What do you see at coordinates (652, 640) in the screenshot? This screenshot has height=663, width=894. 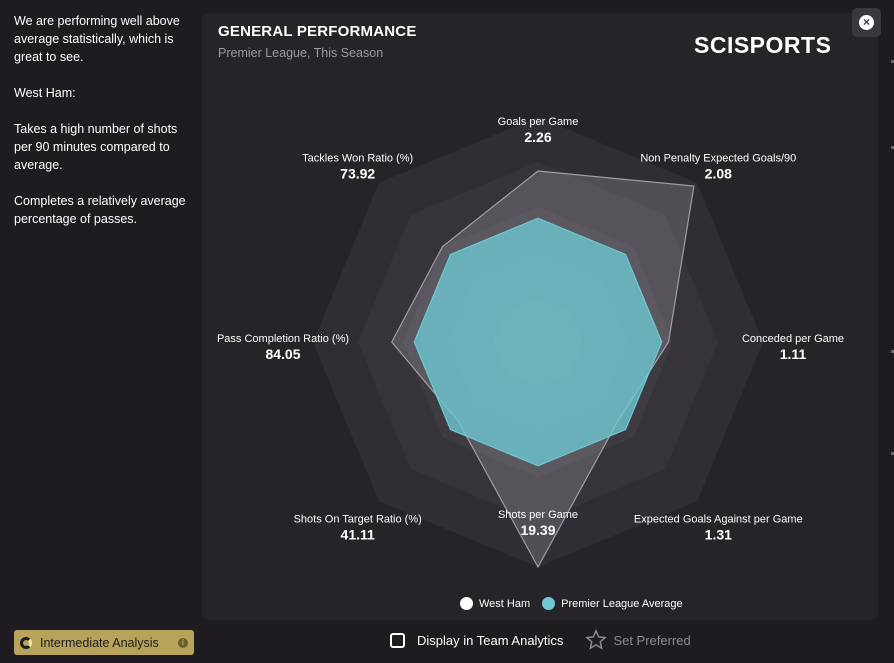 I see `set-preferred-label: Set Preferred` at bounding box center [652, 640].